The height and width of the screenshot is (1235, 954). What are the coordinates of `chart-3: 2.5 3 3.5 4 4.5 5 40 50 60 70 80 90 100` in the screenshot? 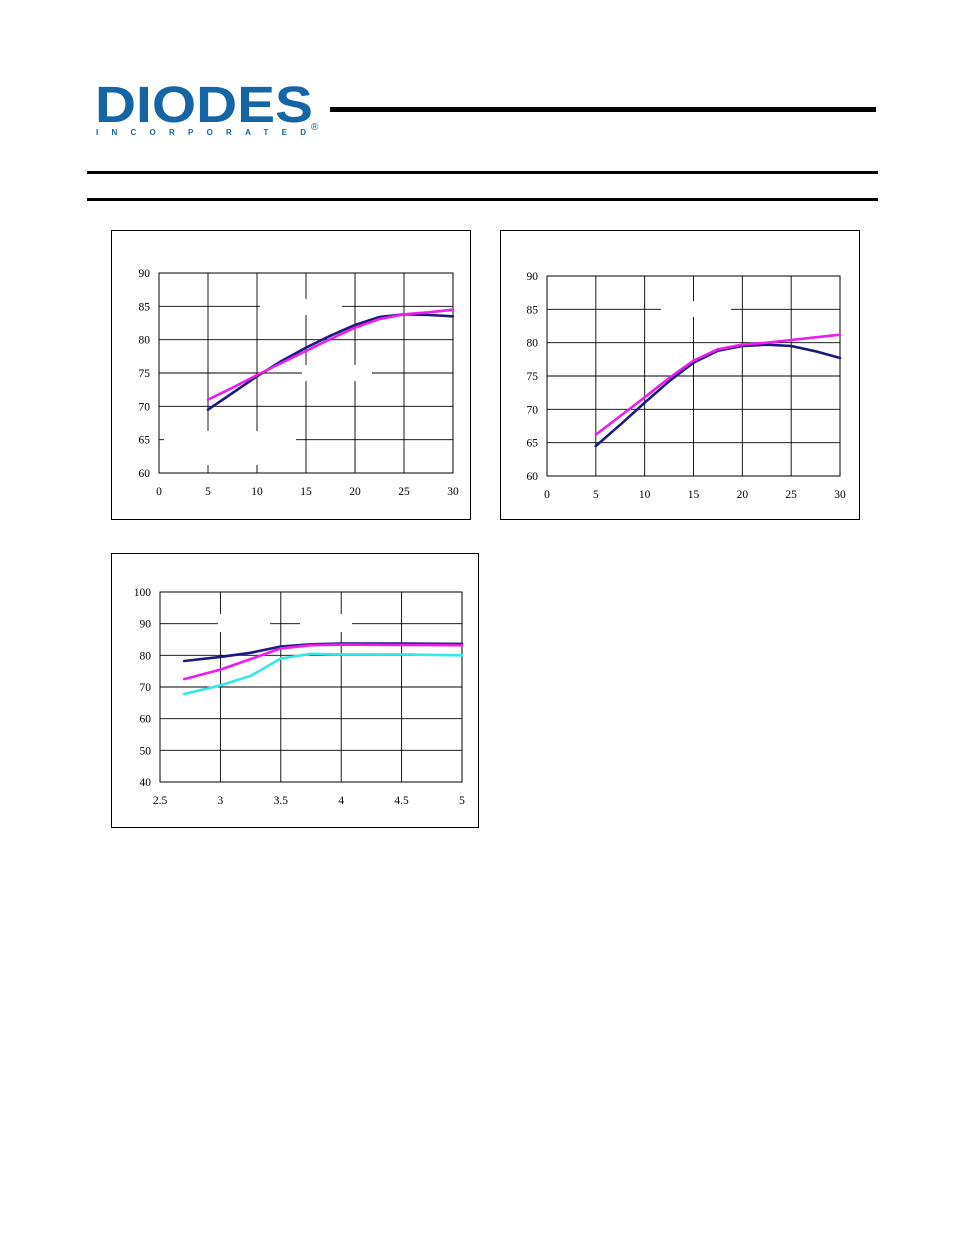 It's located at (299, 697).